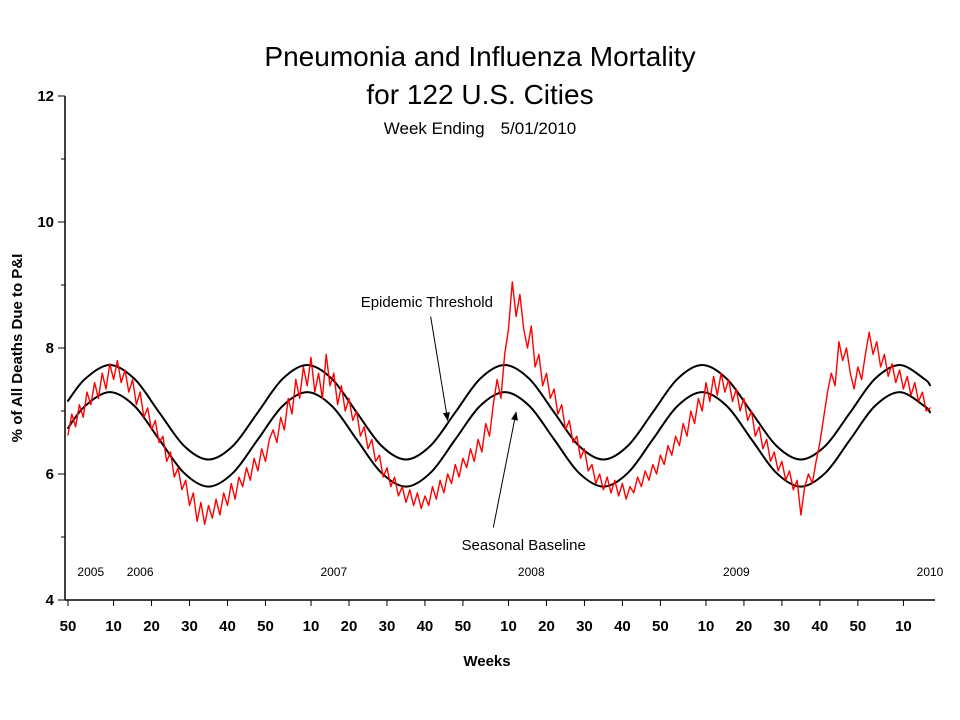 Image resolution: width=960 pixels, height=720 pixels. I want to click on year-label: 2008, so click(531, 572).